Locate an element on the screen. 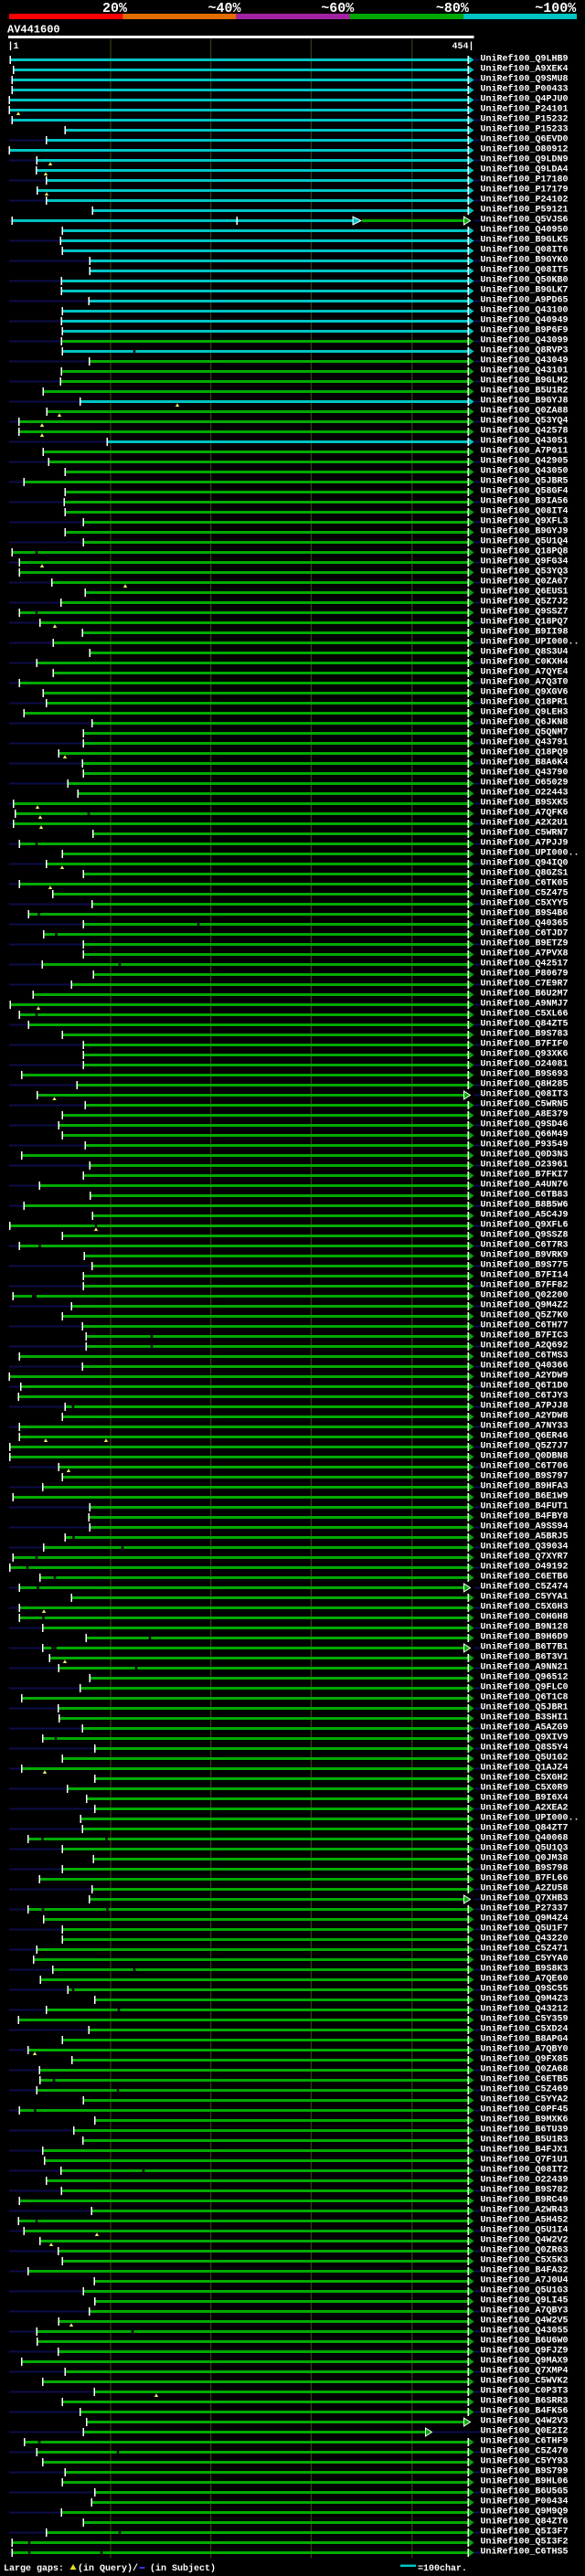 This screenshot has width=585, height=2576. svg-text: UniRef100_Q40365 is located at coordinates (525, 923).